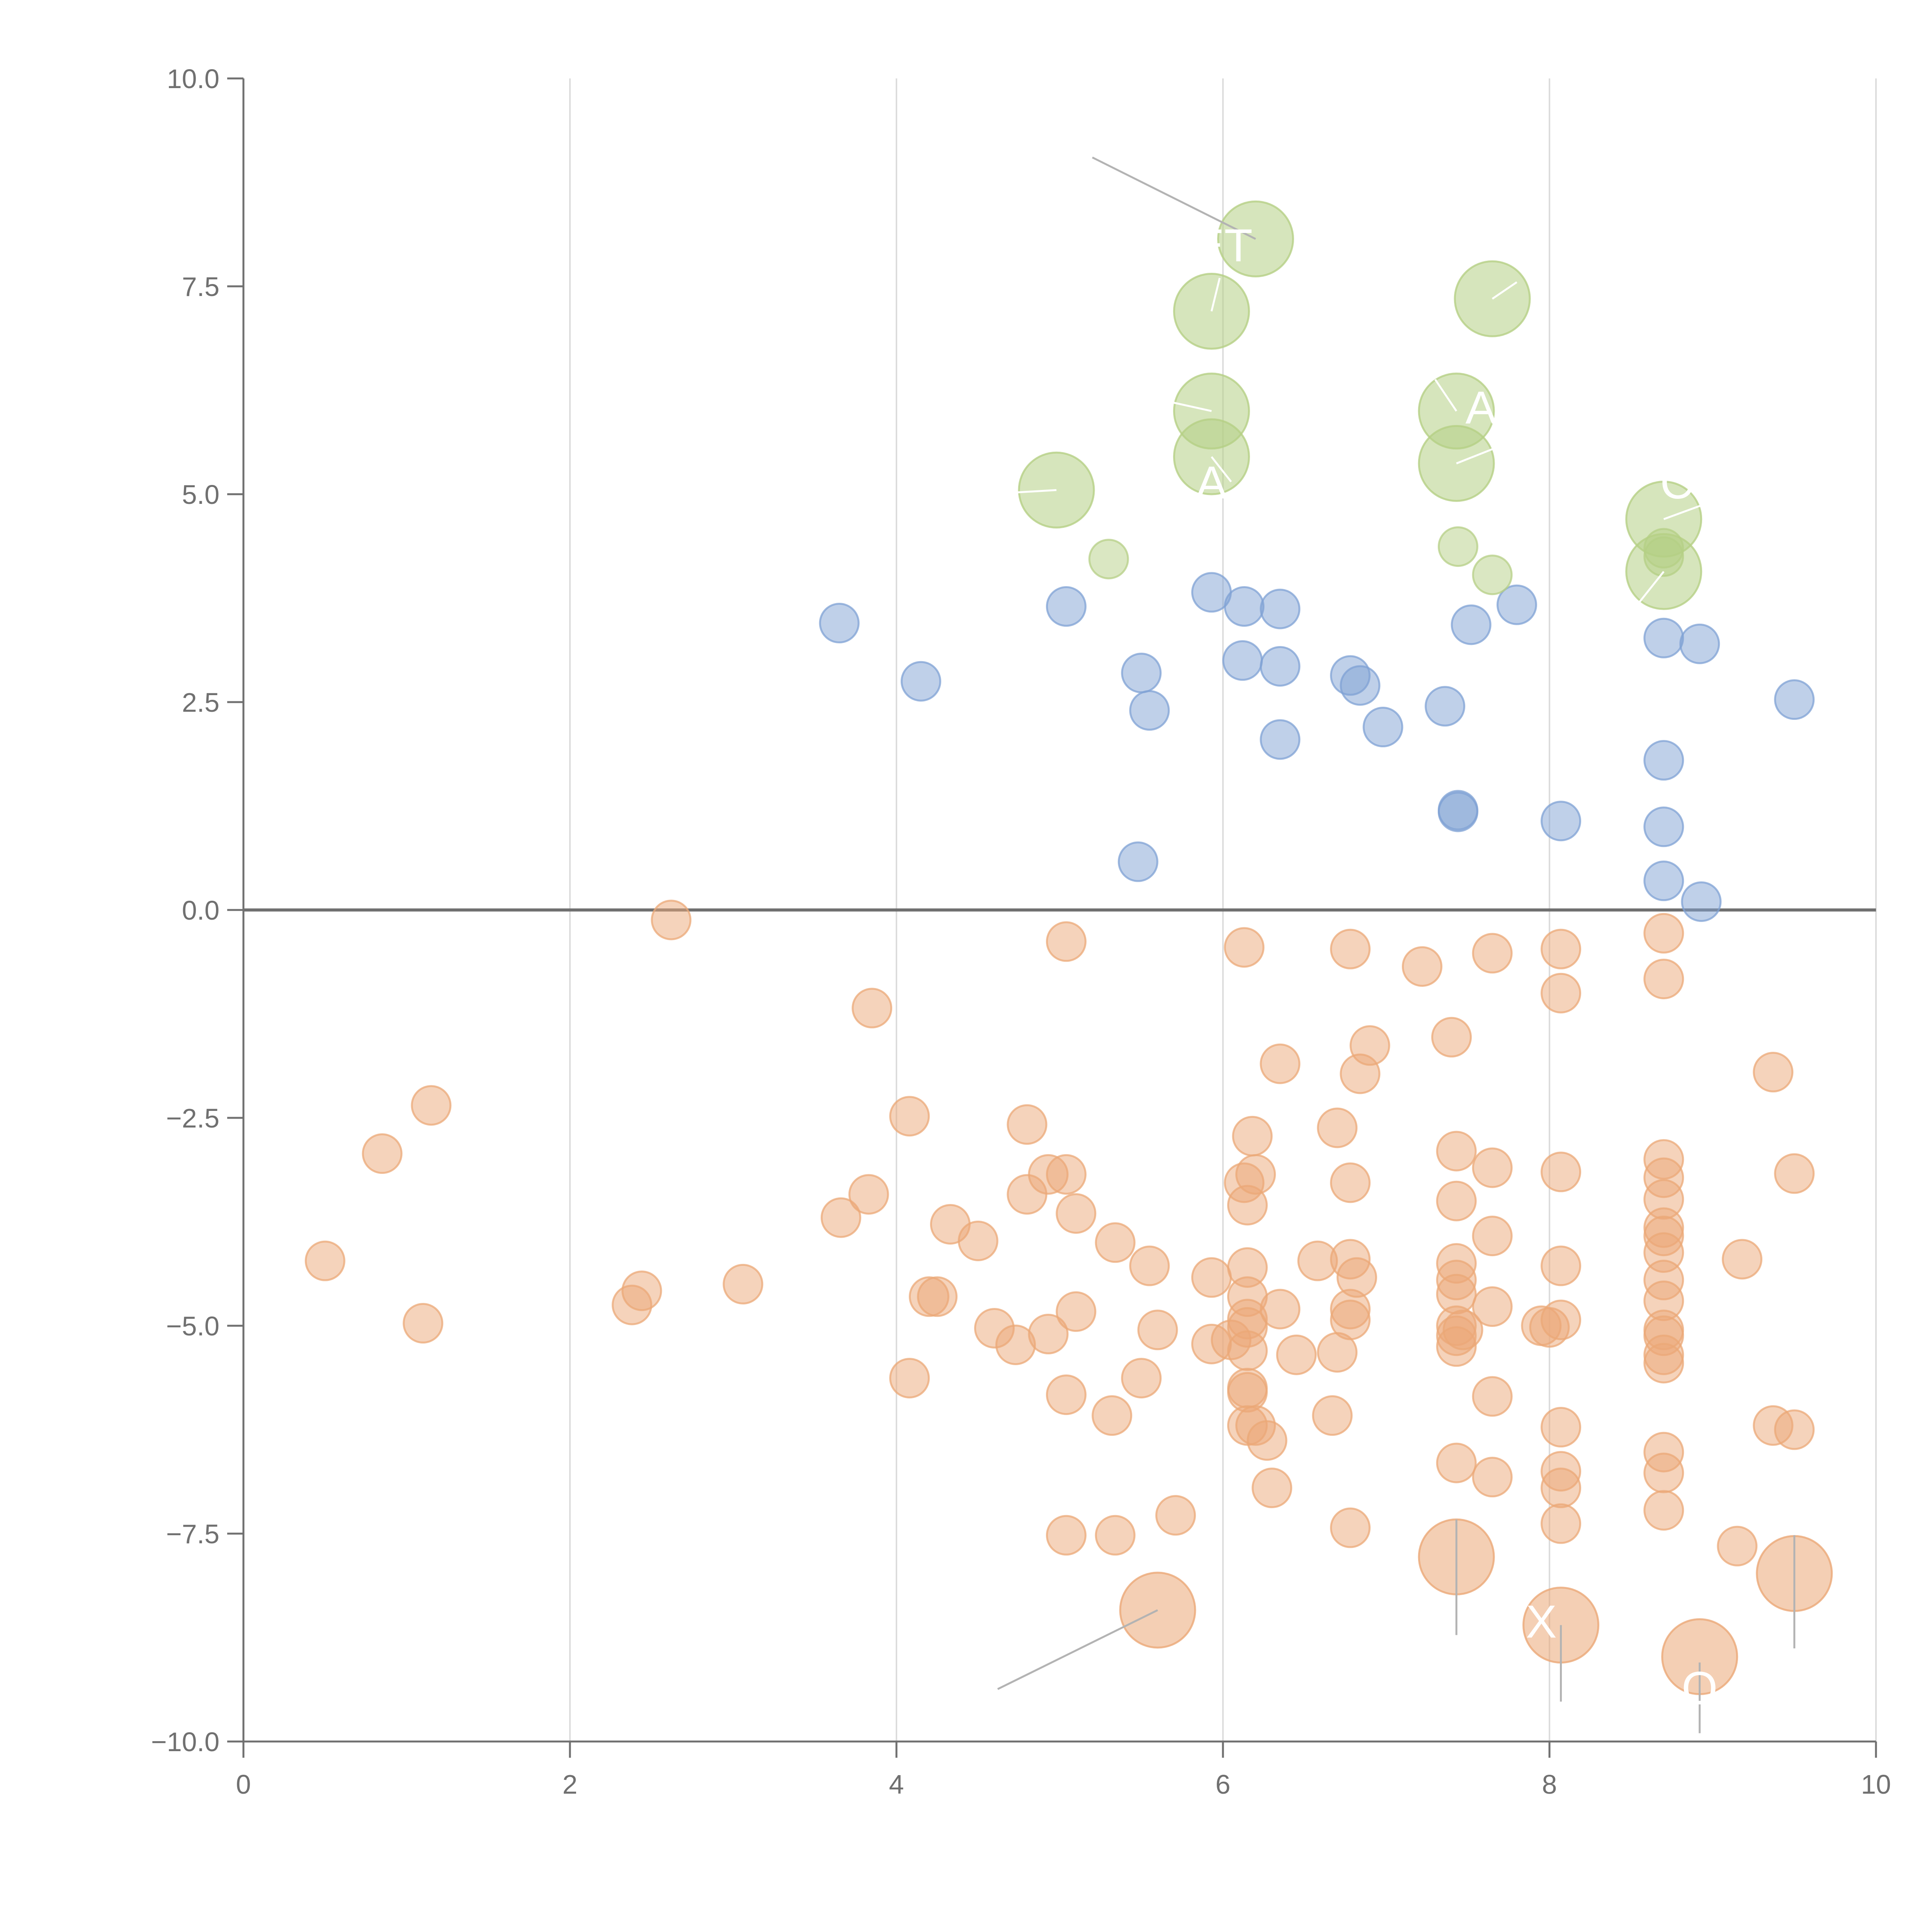 This screenshot has height=1932, width=1932. I want to click on y-tick-label: 10.0, so click(193, 79).